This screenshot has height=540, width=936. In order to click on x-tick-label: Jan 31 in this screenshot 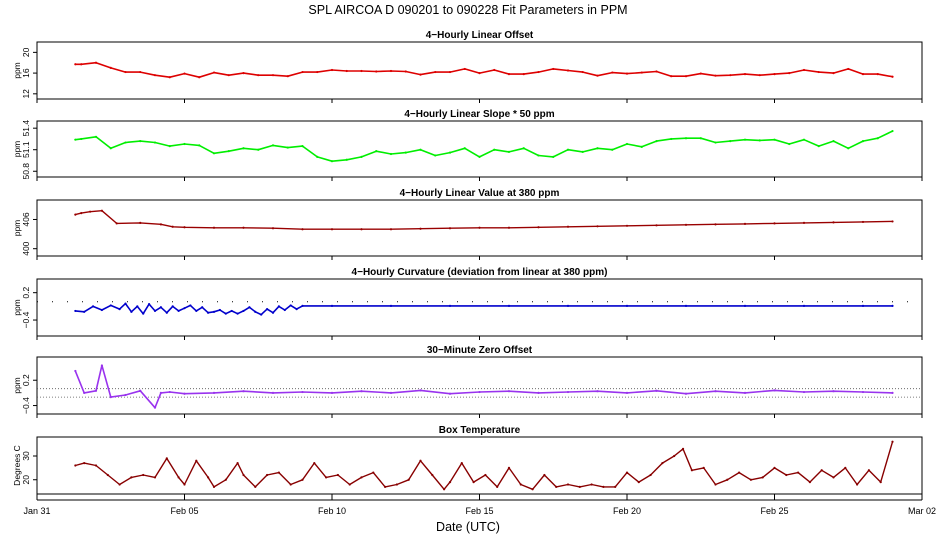, I will do `click(36, 511)`.